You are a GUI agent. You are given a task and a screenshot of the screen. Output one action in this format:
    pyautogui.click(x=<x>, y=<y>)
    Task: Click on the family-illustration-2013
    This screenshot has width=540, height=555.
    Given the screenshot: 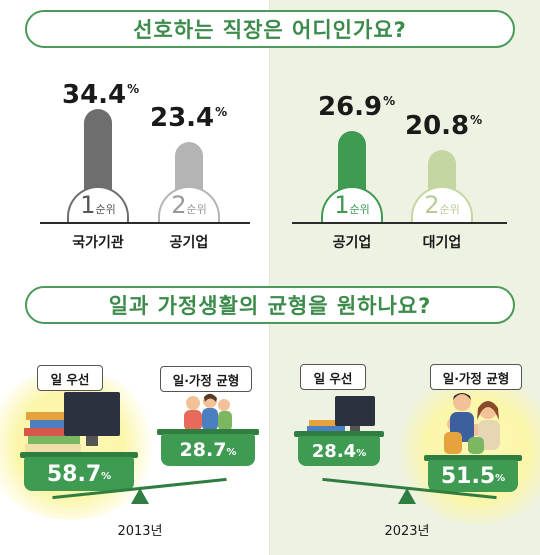 What is the action you would take?
    pyautogui.click(x=208, y=412)
    